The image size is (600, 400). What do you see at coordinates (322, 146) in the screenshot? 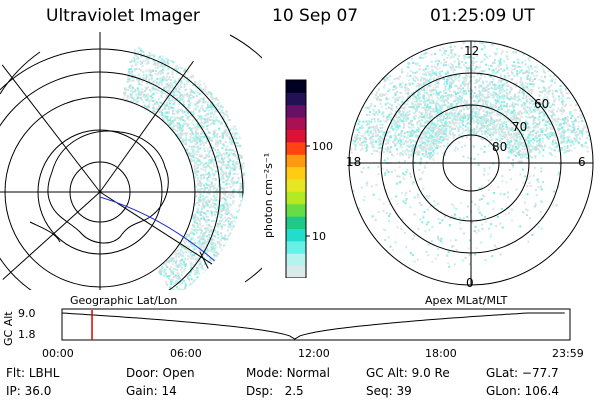
I see `colorbar-tick-100: 100` at bounding box center [322, 146].